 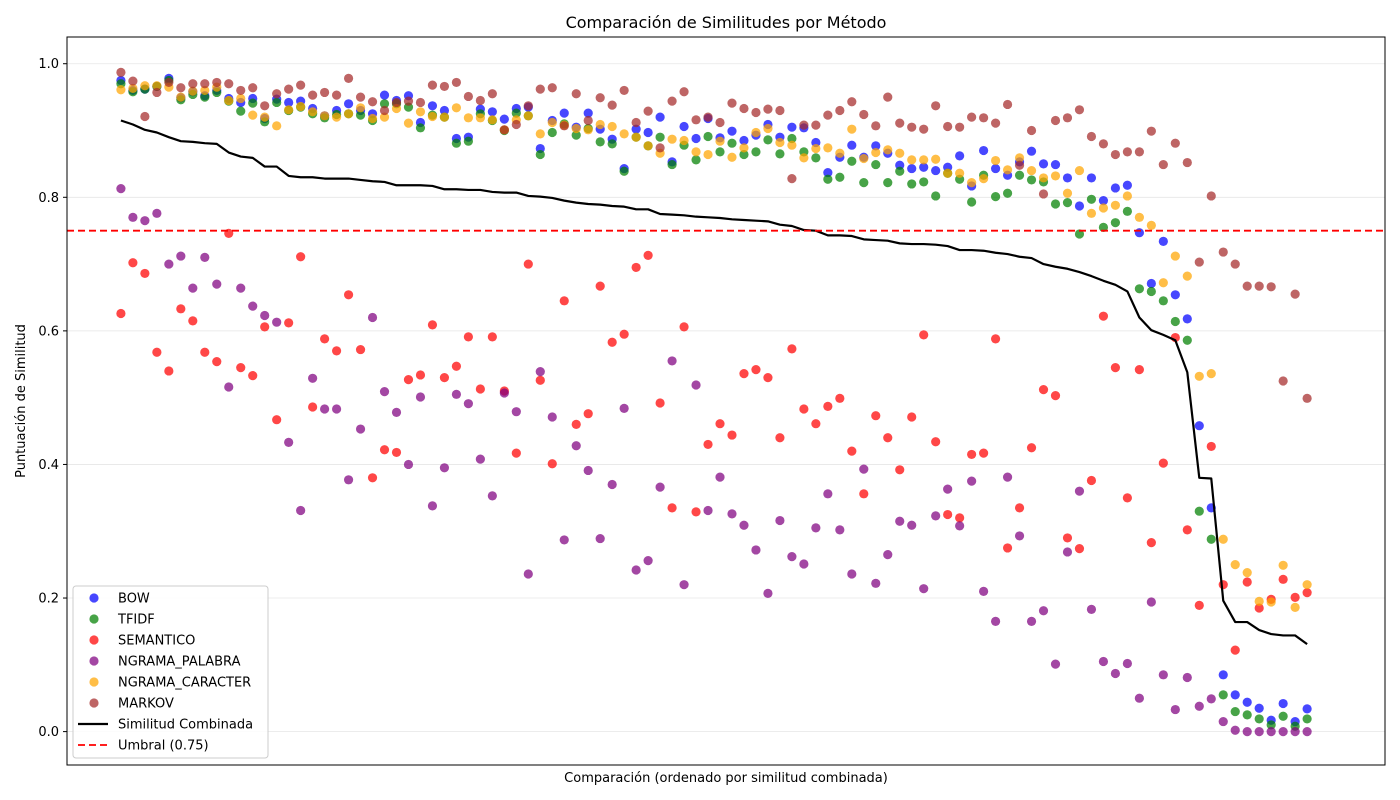 I want to click on legend-label: TFIDF, so click(x=136, y=620).